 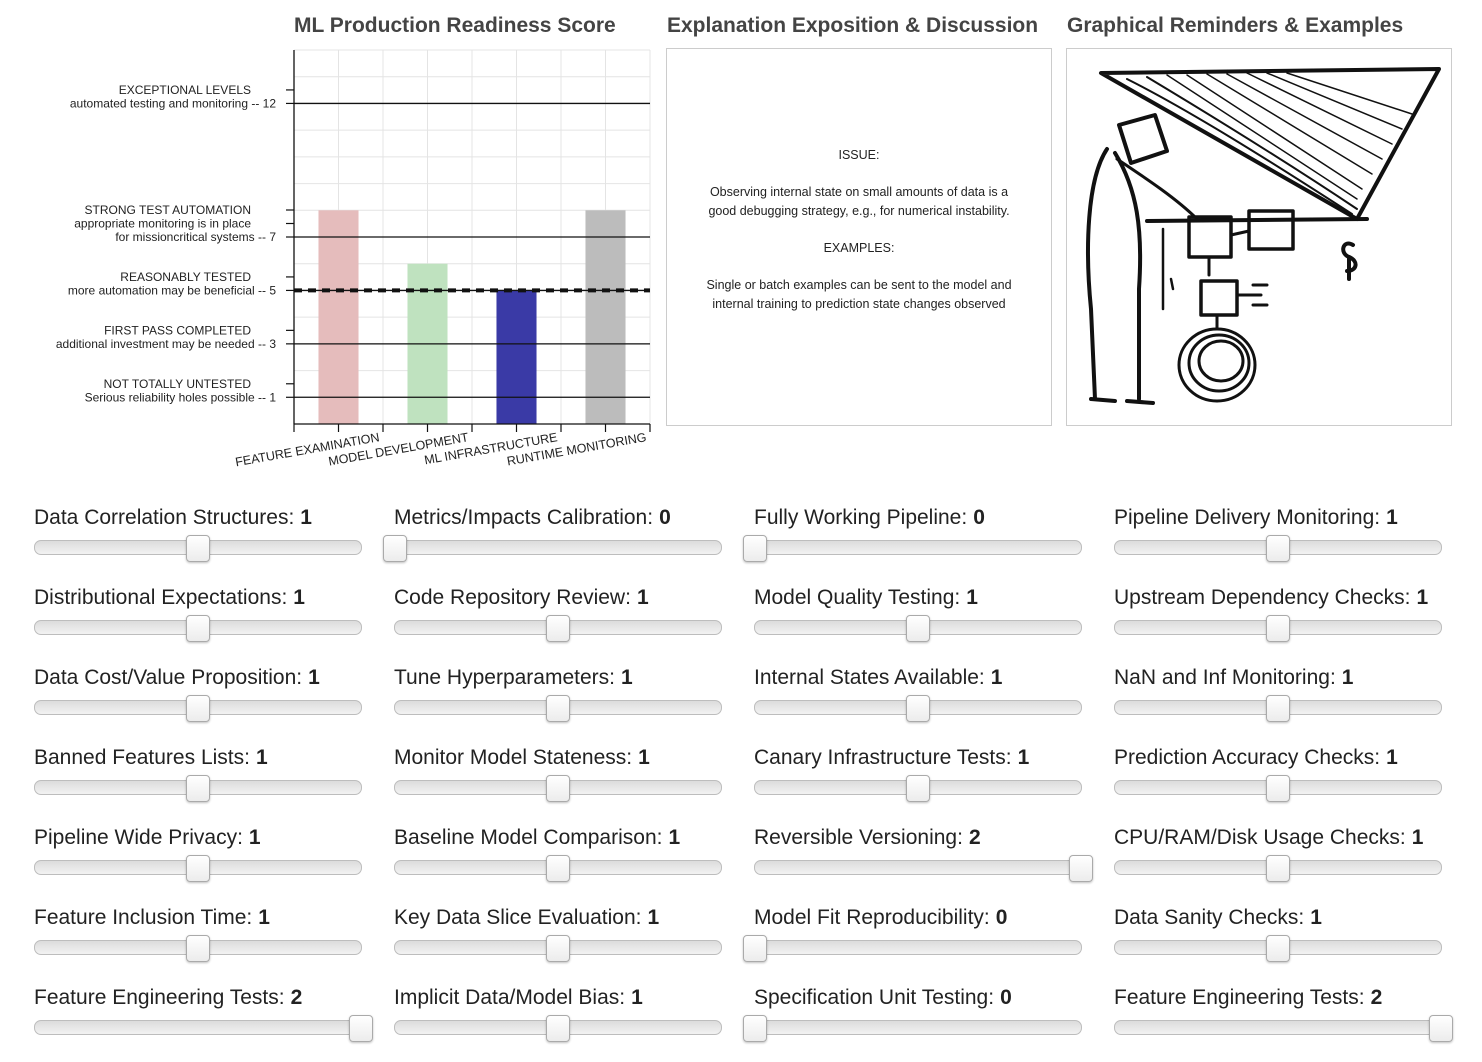 What do you see at coordinates (185, 277) in the screenshot?
I see `level-label: REASONABLY TESTED` at bounding box center [185, 277].